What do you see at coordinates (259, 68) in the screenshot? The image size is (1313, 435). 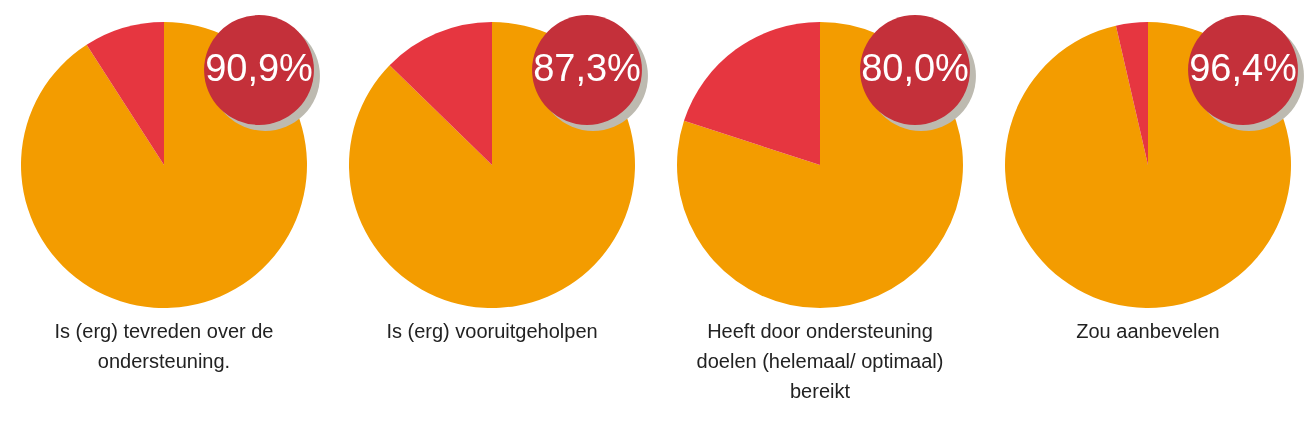 I see `data-label: 90,9%` at bounding box center [259, 68].